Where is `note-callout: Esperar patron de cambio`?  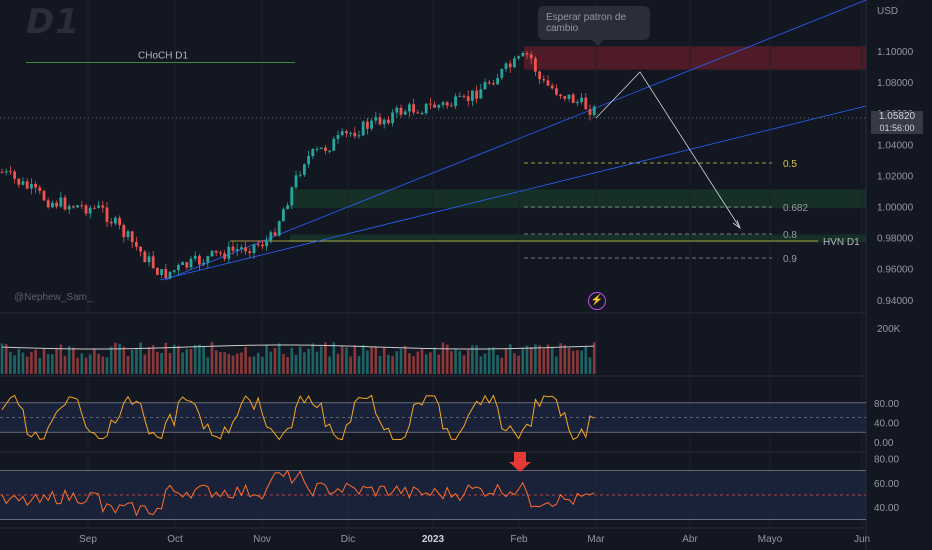
note-callout: Esperar patron de cambio is located at coordinates (594, 26).